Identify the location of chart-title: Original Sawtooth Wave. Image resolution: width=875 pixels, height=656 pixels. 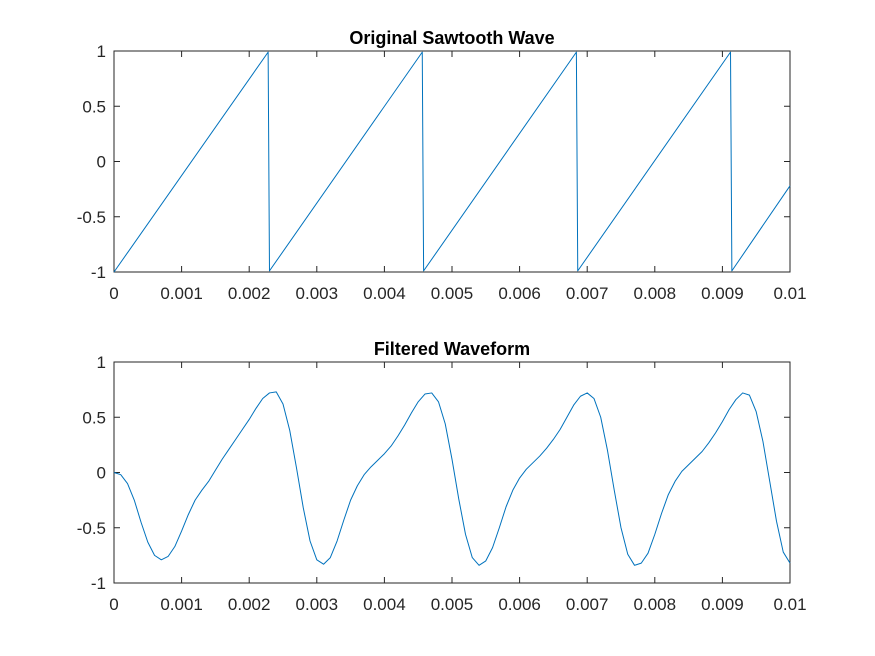
(451, 38).